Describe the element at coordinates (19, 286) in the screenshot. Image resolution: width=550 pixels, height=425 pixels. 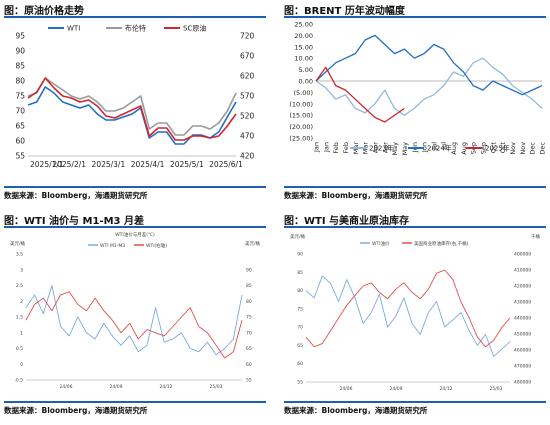
I see `y-tick-label: 2.5` at that location.